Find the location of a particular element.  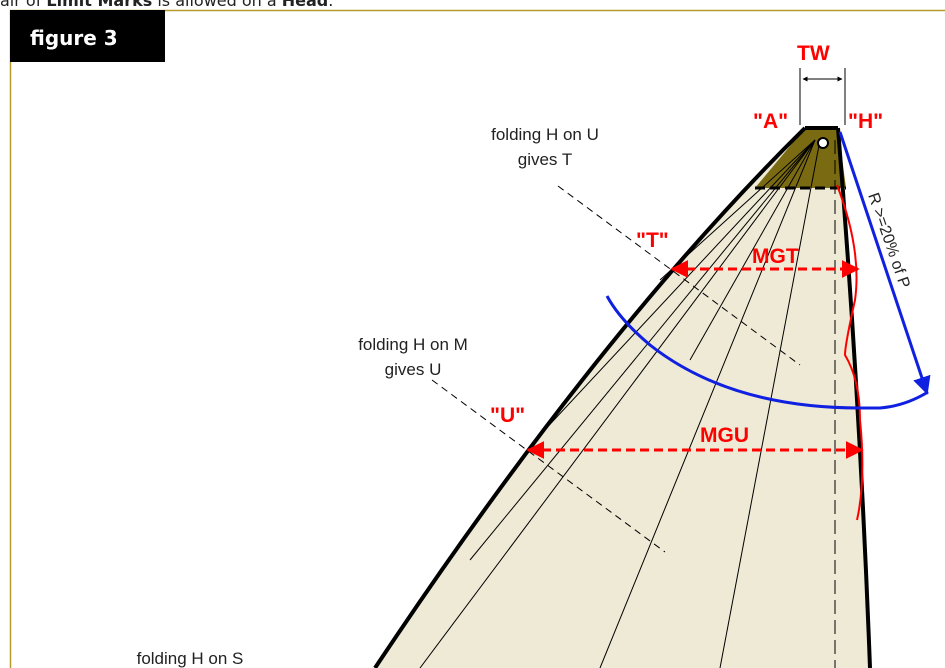

mgt-label: MGT is located at coordinates (775, 256).